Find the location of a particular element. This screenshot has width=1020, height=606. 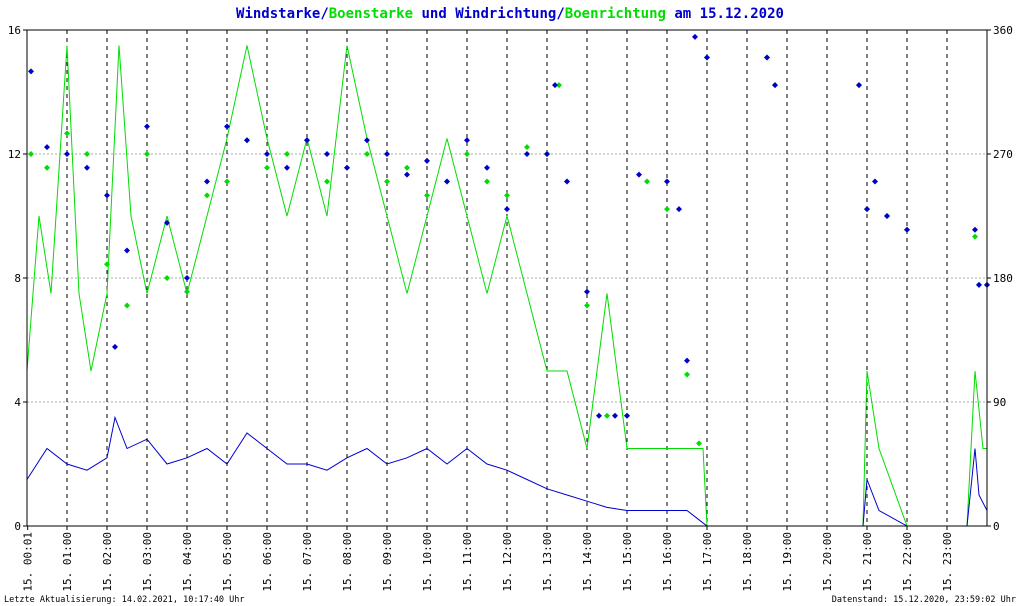

left-tick-label: 16 is located at coordinates (14, 30).